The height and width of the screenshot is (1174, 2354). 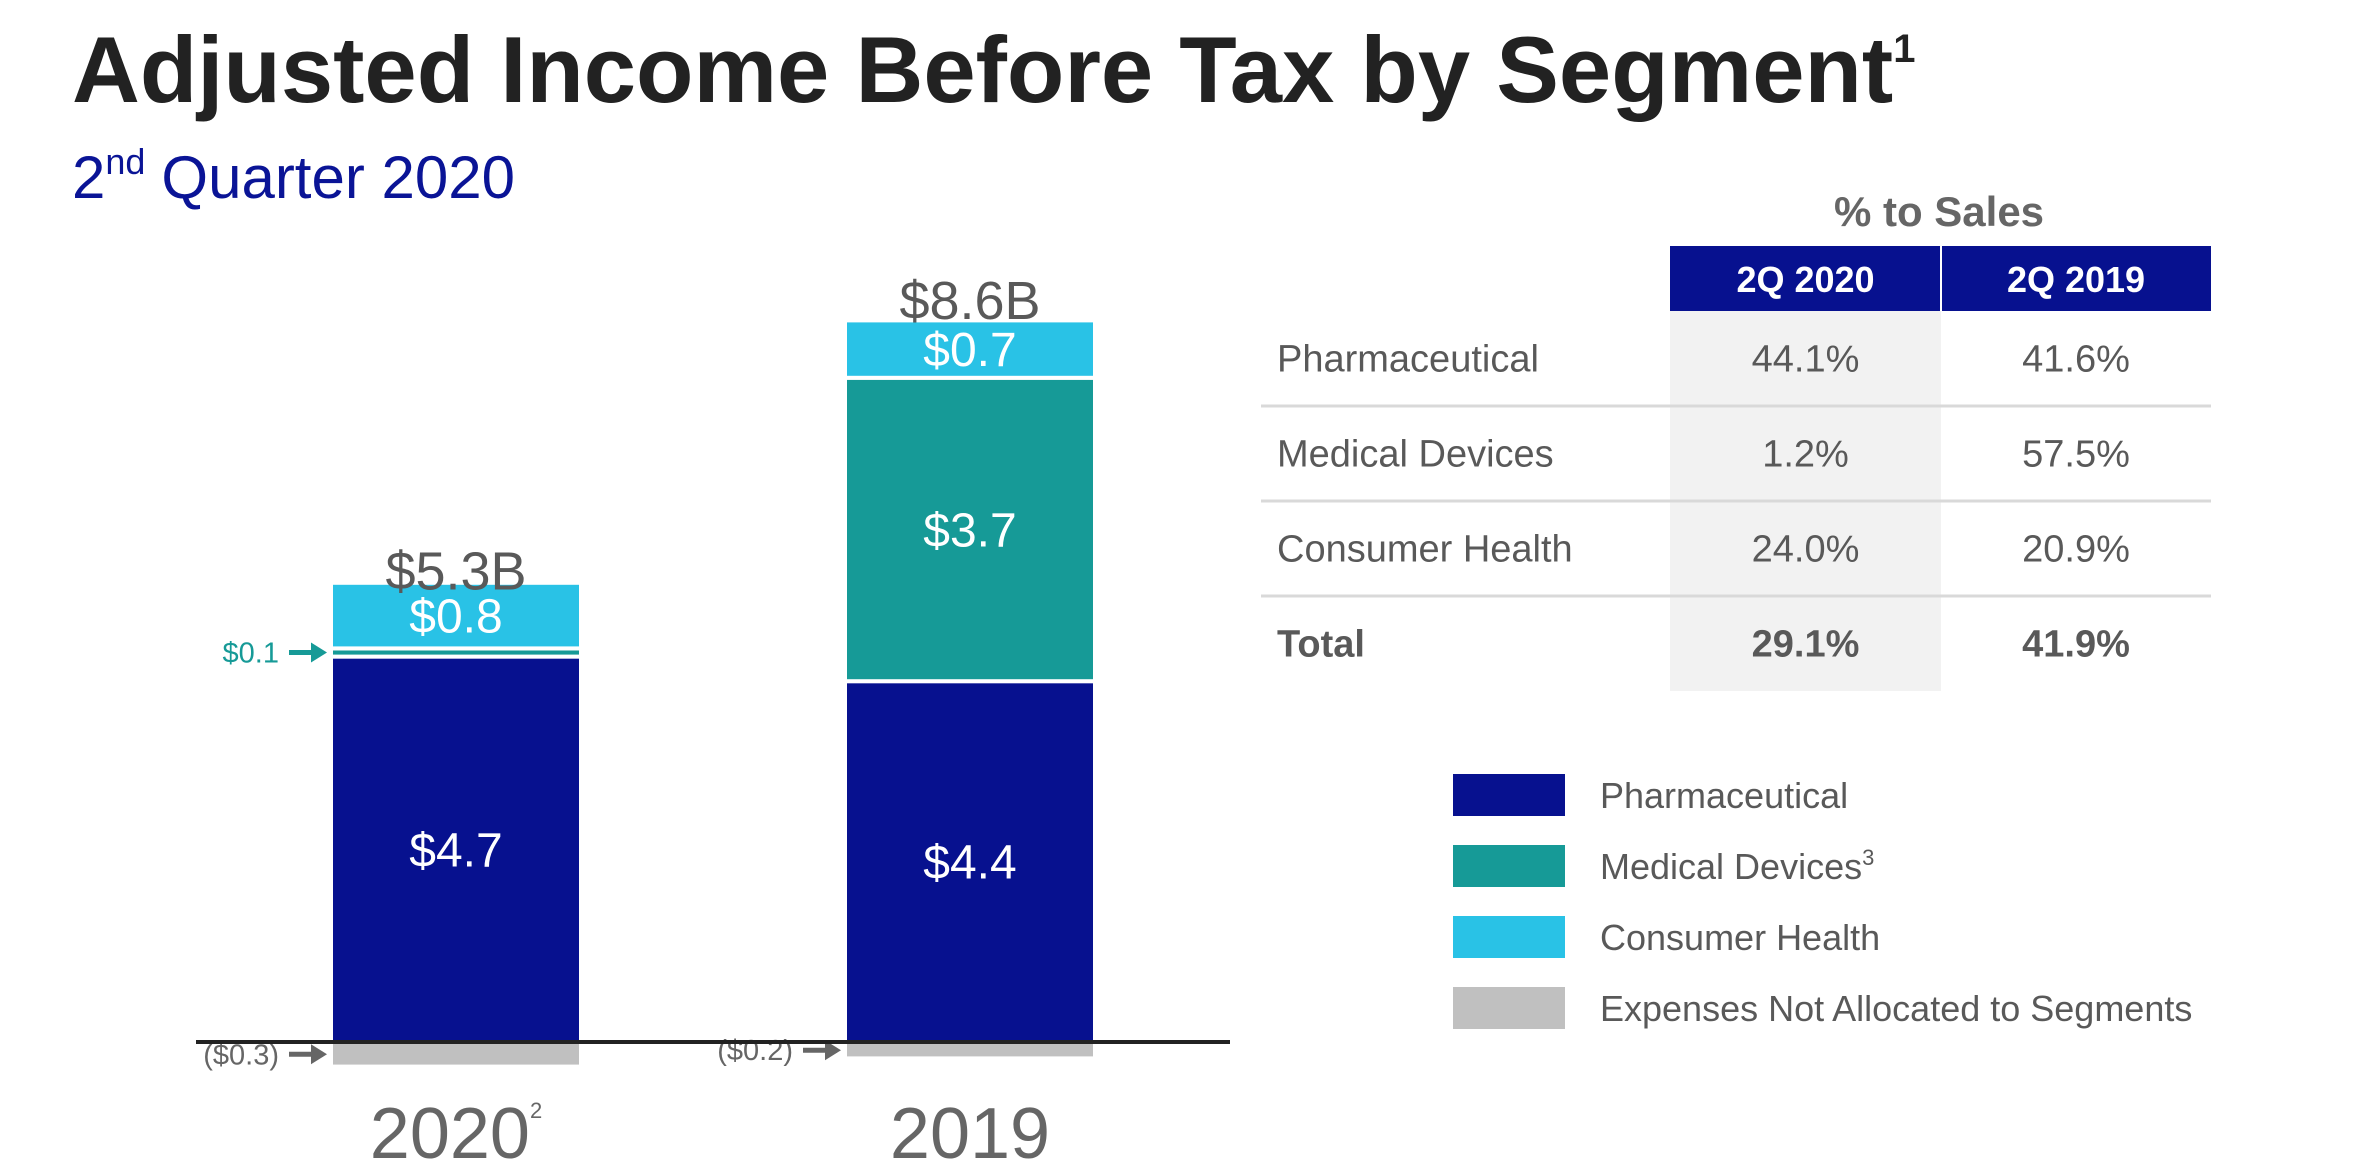 I want to click on cell-text: 44.1%, so click(x=1806, y=360).